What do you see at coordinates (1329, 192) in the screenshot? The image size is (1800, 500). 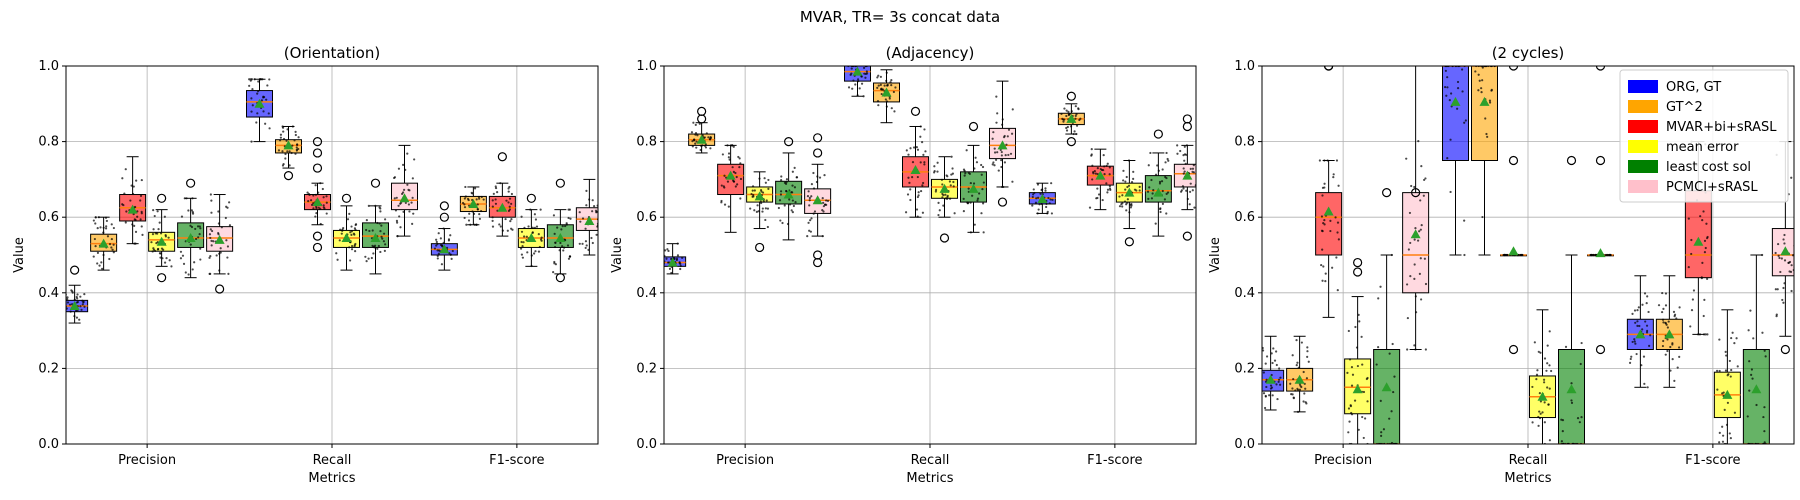 I see `box-mvar-bi-srasl-precision` at bounding box center [1329, 192].